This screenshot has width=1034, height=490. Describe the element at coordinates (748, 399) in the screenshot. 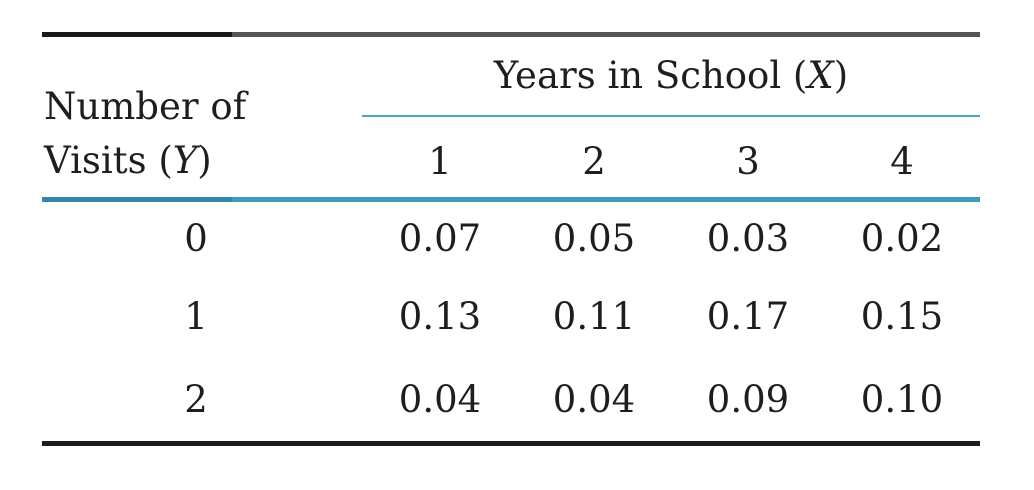

I see `table-cell: 0.09` at that location.